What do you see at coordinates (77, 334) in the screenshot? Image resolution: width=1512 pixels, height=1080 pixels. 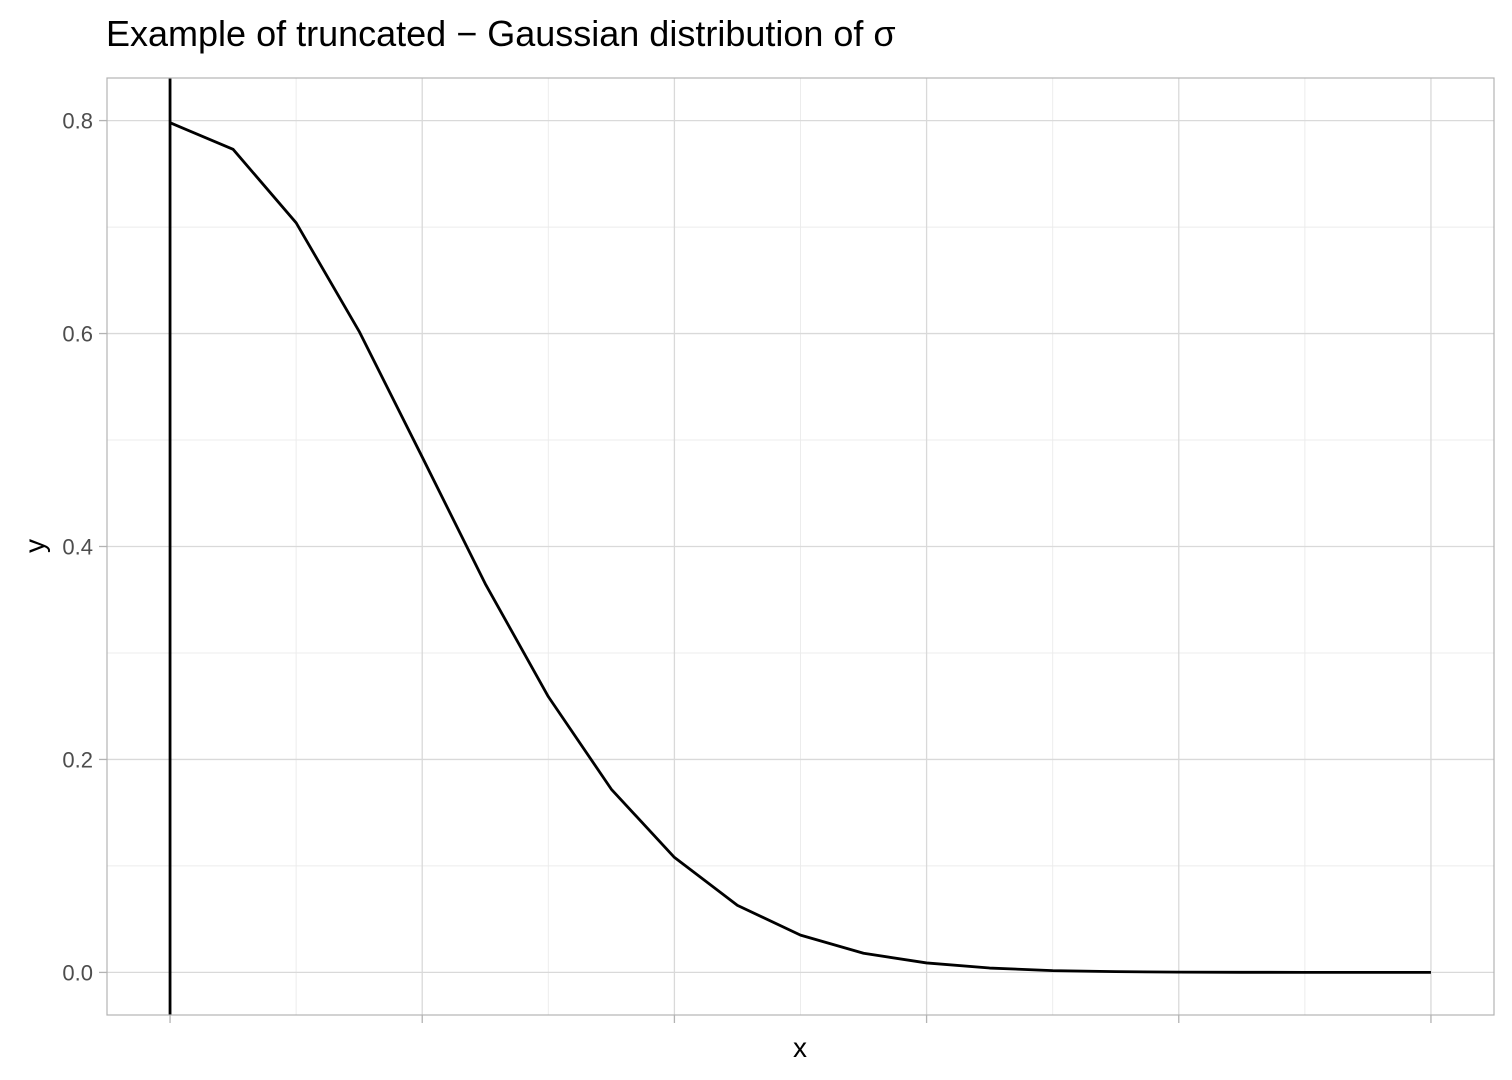 I see `y-tick-label-3: 0.6` at bounding box center [77, 334].